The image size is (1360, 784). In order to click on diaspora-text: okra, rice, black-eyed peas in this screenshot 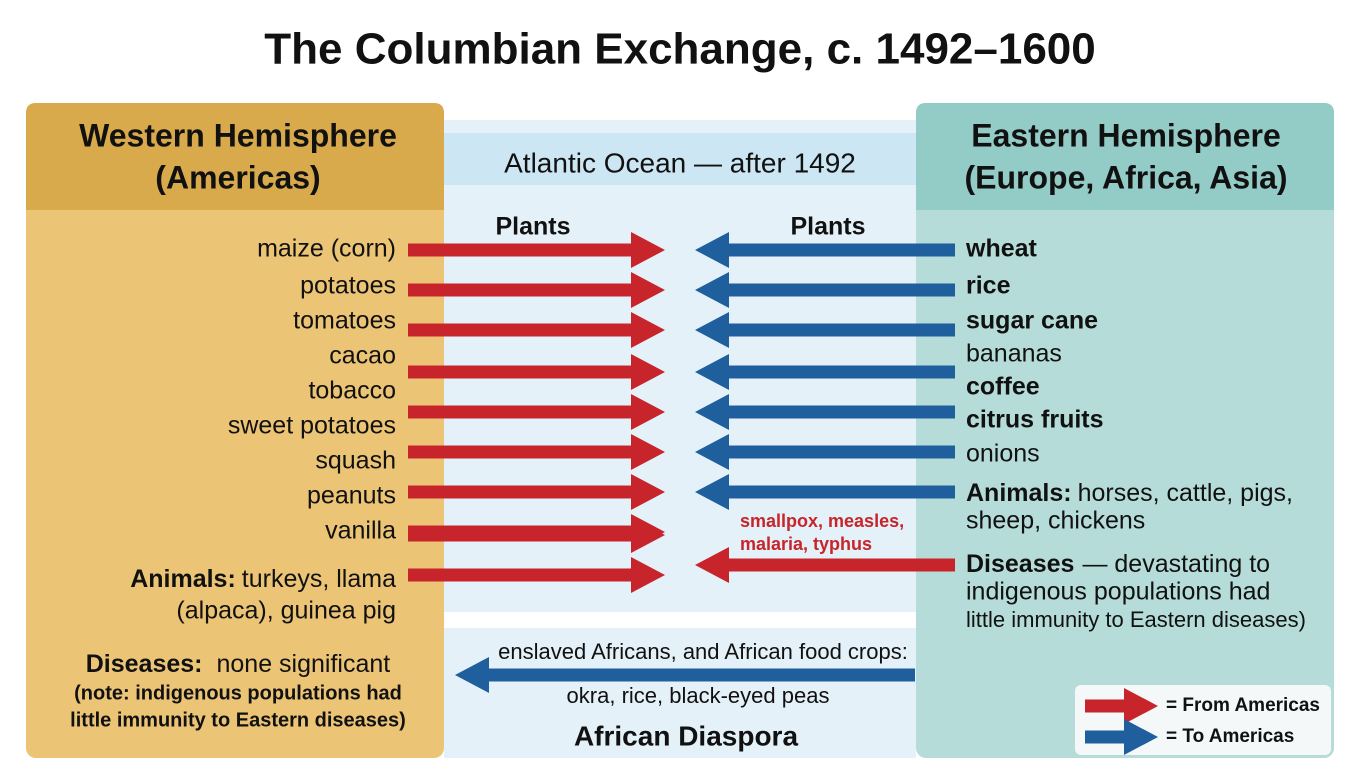, I will do `click(698, 695)`.